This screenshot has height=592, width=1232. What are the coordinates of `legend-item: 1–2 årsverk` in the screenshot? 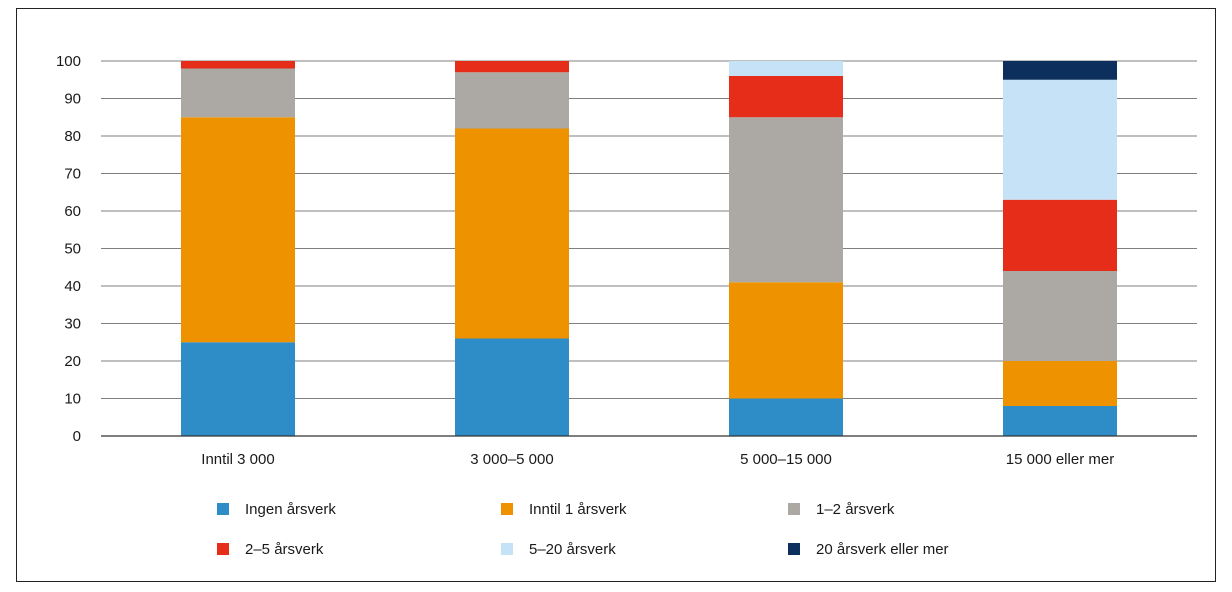 It's located at (841, 509).